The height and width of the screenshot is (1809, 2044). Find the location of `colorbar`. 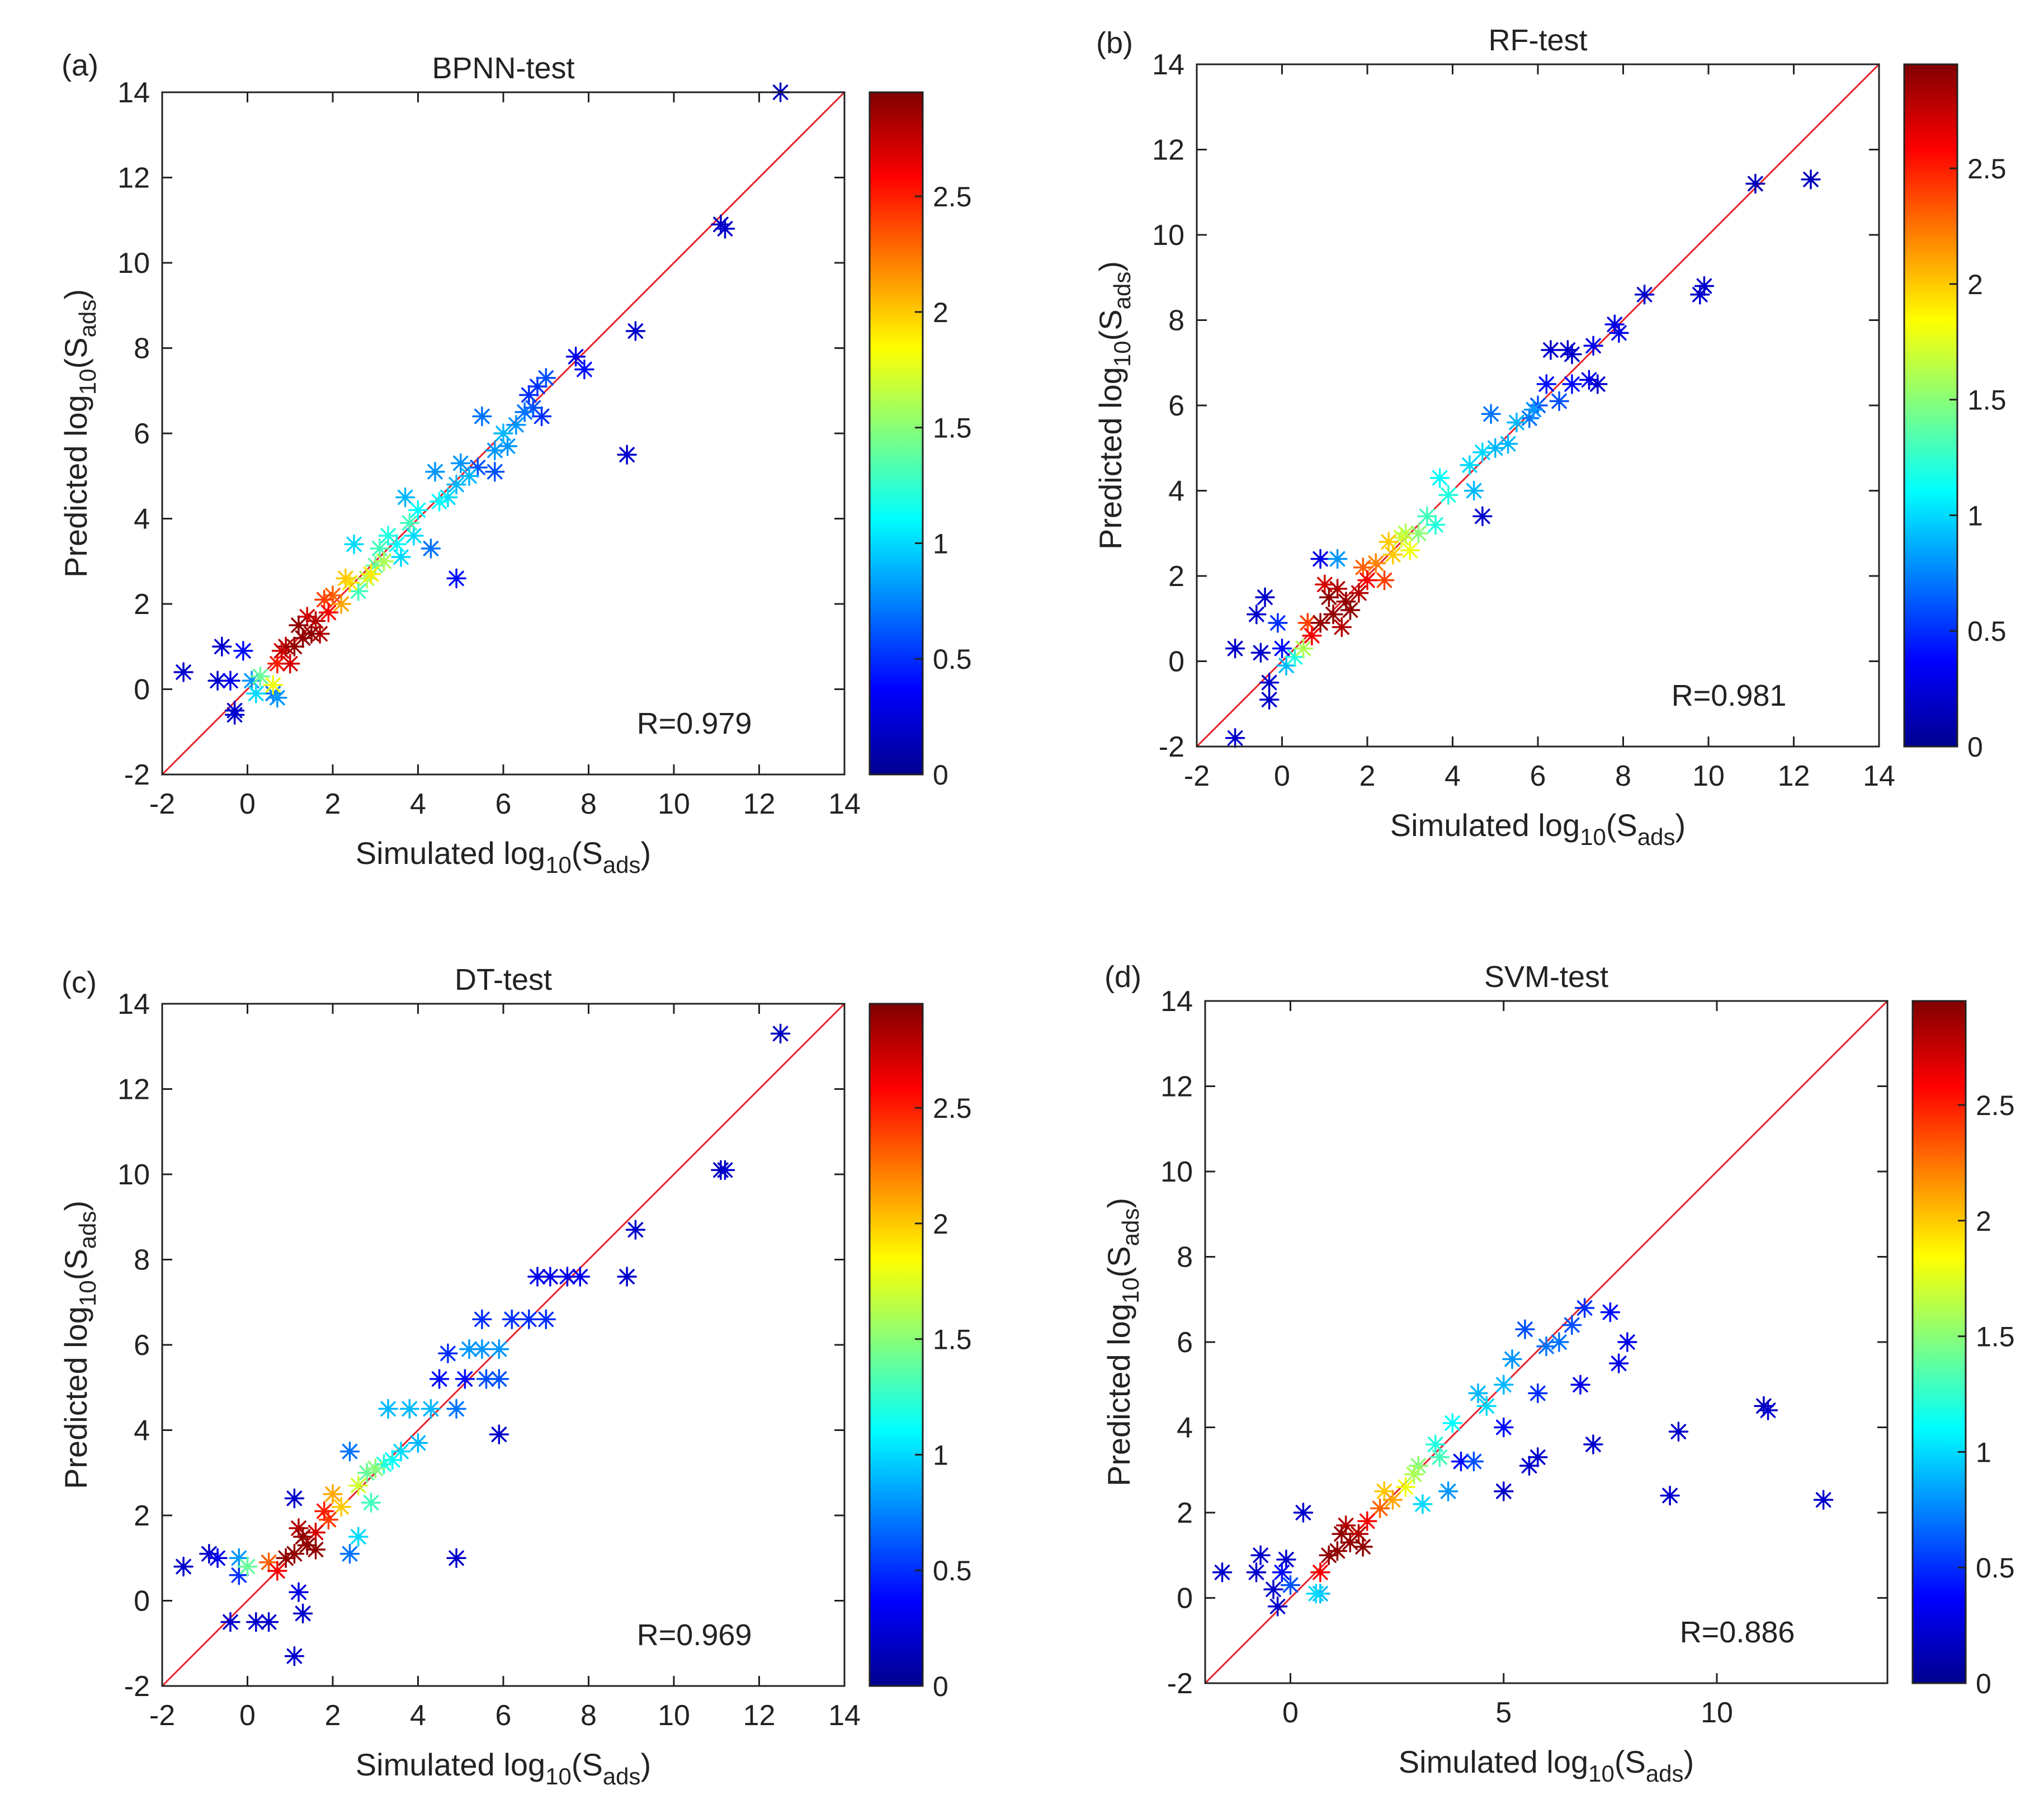

colorbar is located at coordinates (896, 1345).